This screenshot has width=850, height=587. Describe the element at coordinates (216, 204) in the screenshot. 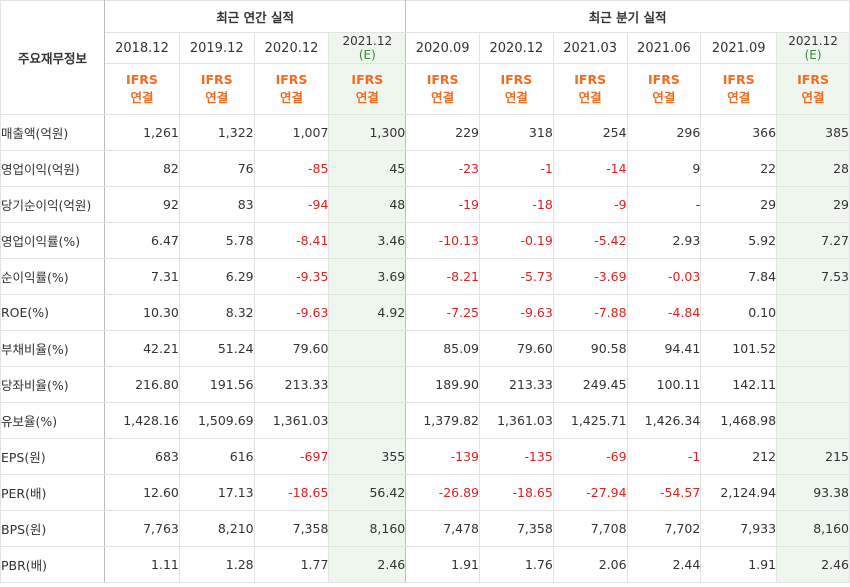

I see `value-cell: 83` at that location.